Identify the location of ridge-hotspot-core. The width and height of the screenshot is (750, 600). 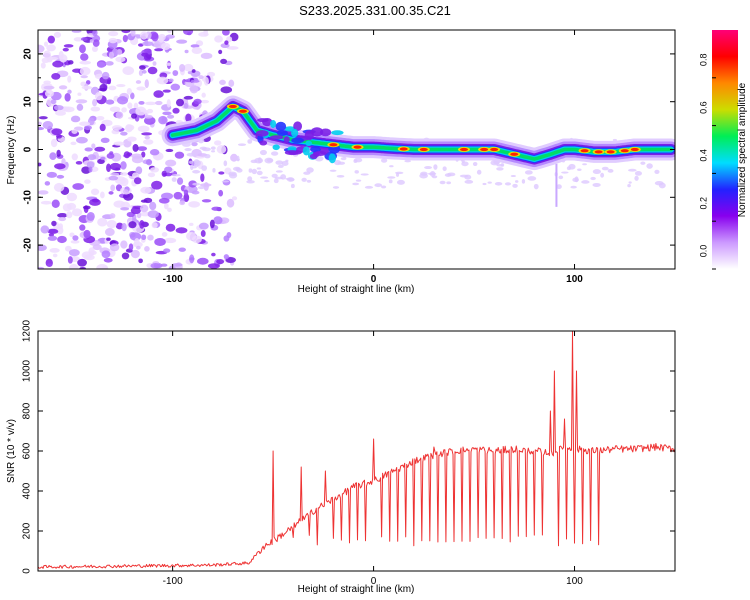
(634, 149).